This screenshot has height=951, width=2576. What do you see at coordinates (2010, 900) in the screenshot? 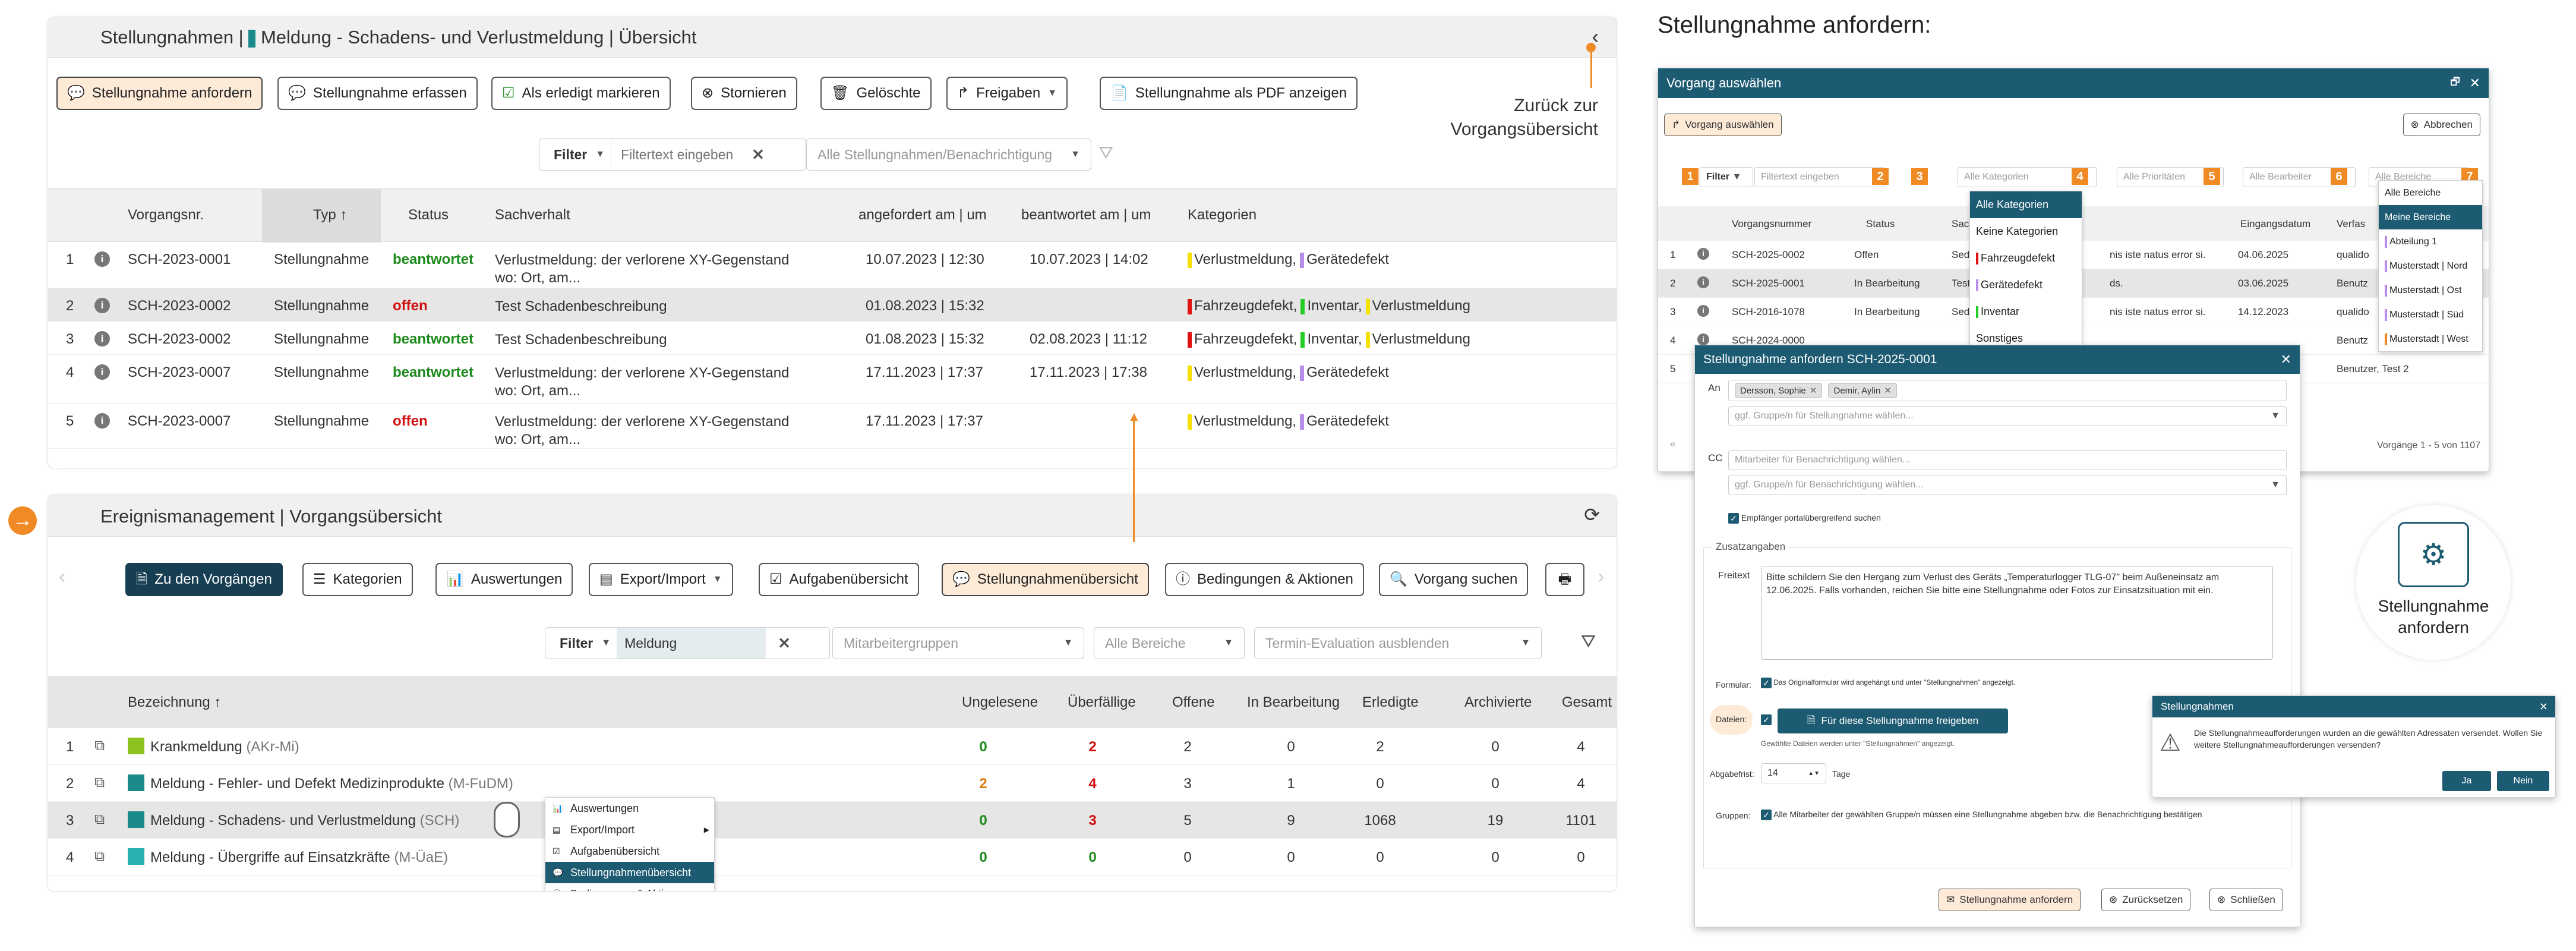
I see `send-request-button: ✉ Stellungnahme anfordern` at bounding box center [2010, 900].